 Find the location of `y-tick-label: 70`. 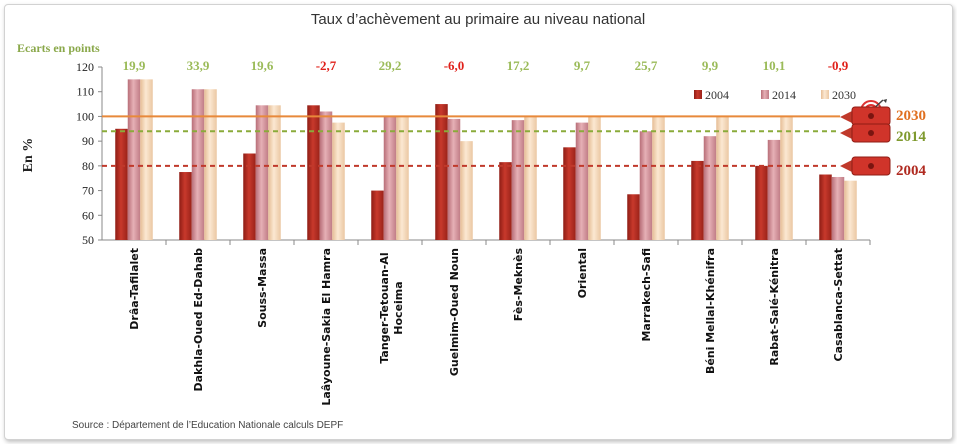

y-tick-label: 70 is located at coordinates (88, 191).